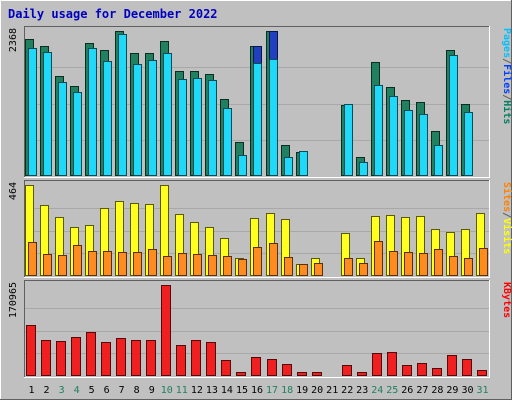  I want to click on x-tick-label: 24, so click(377, 390).